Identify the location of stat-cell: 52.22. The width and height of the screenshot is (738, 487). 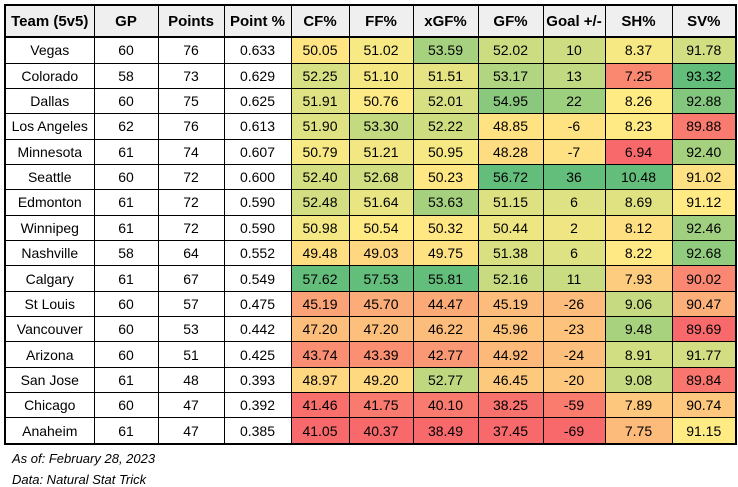
(445, 126).